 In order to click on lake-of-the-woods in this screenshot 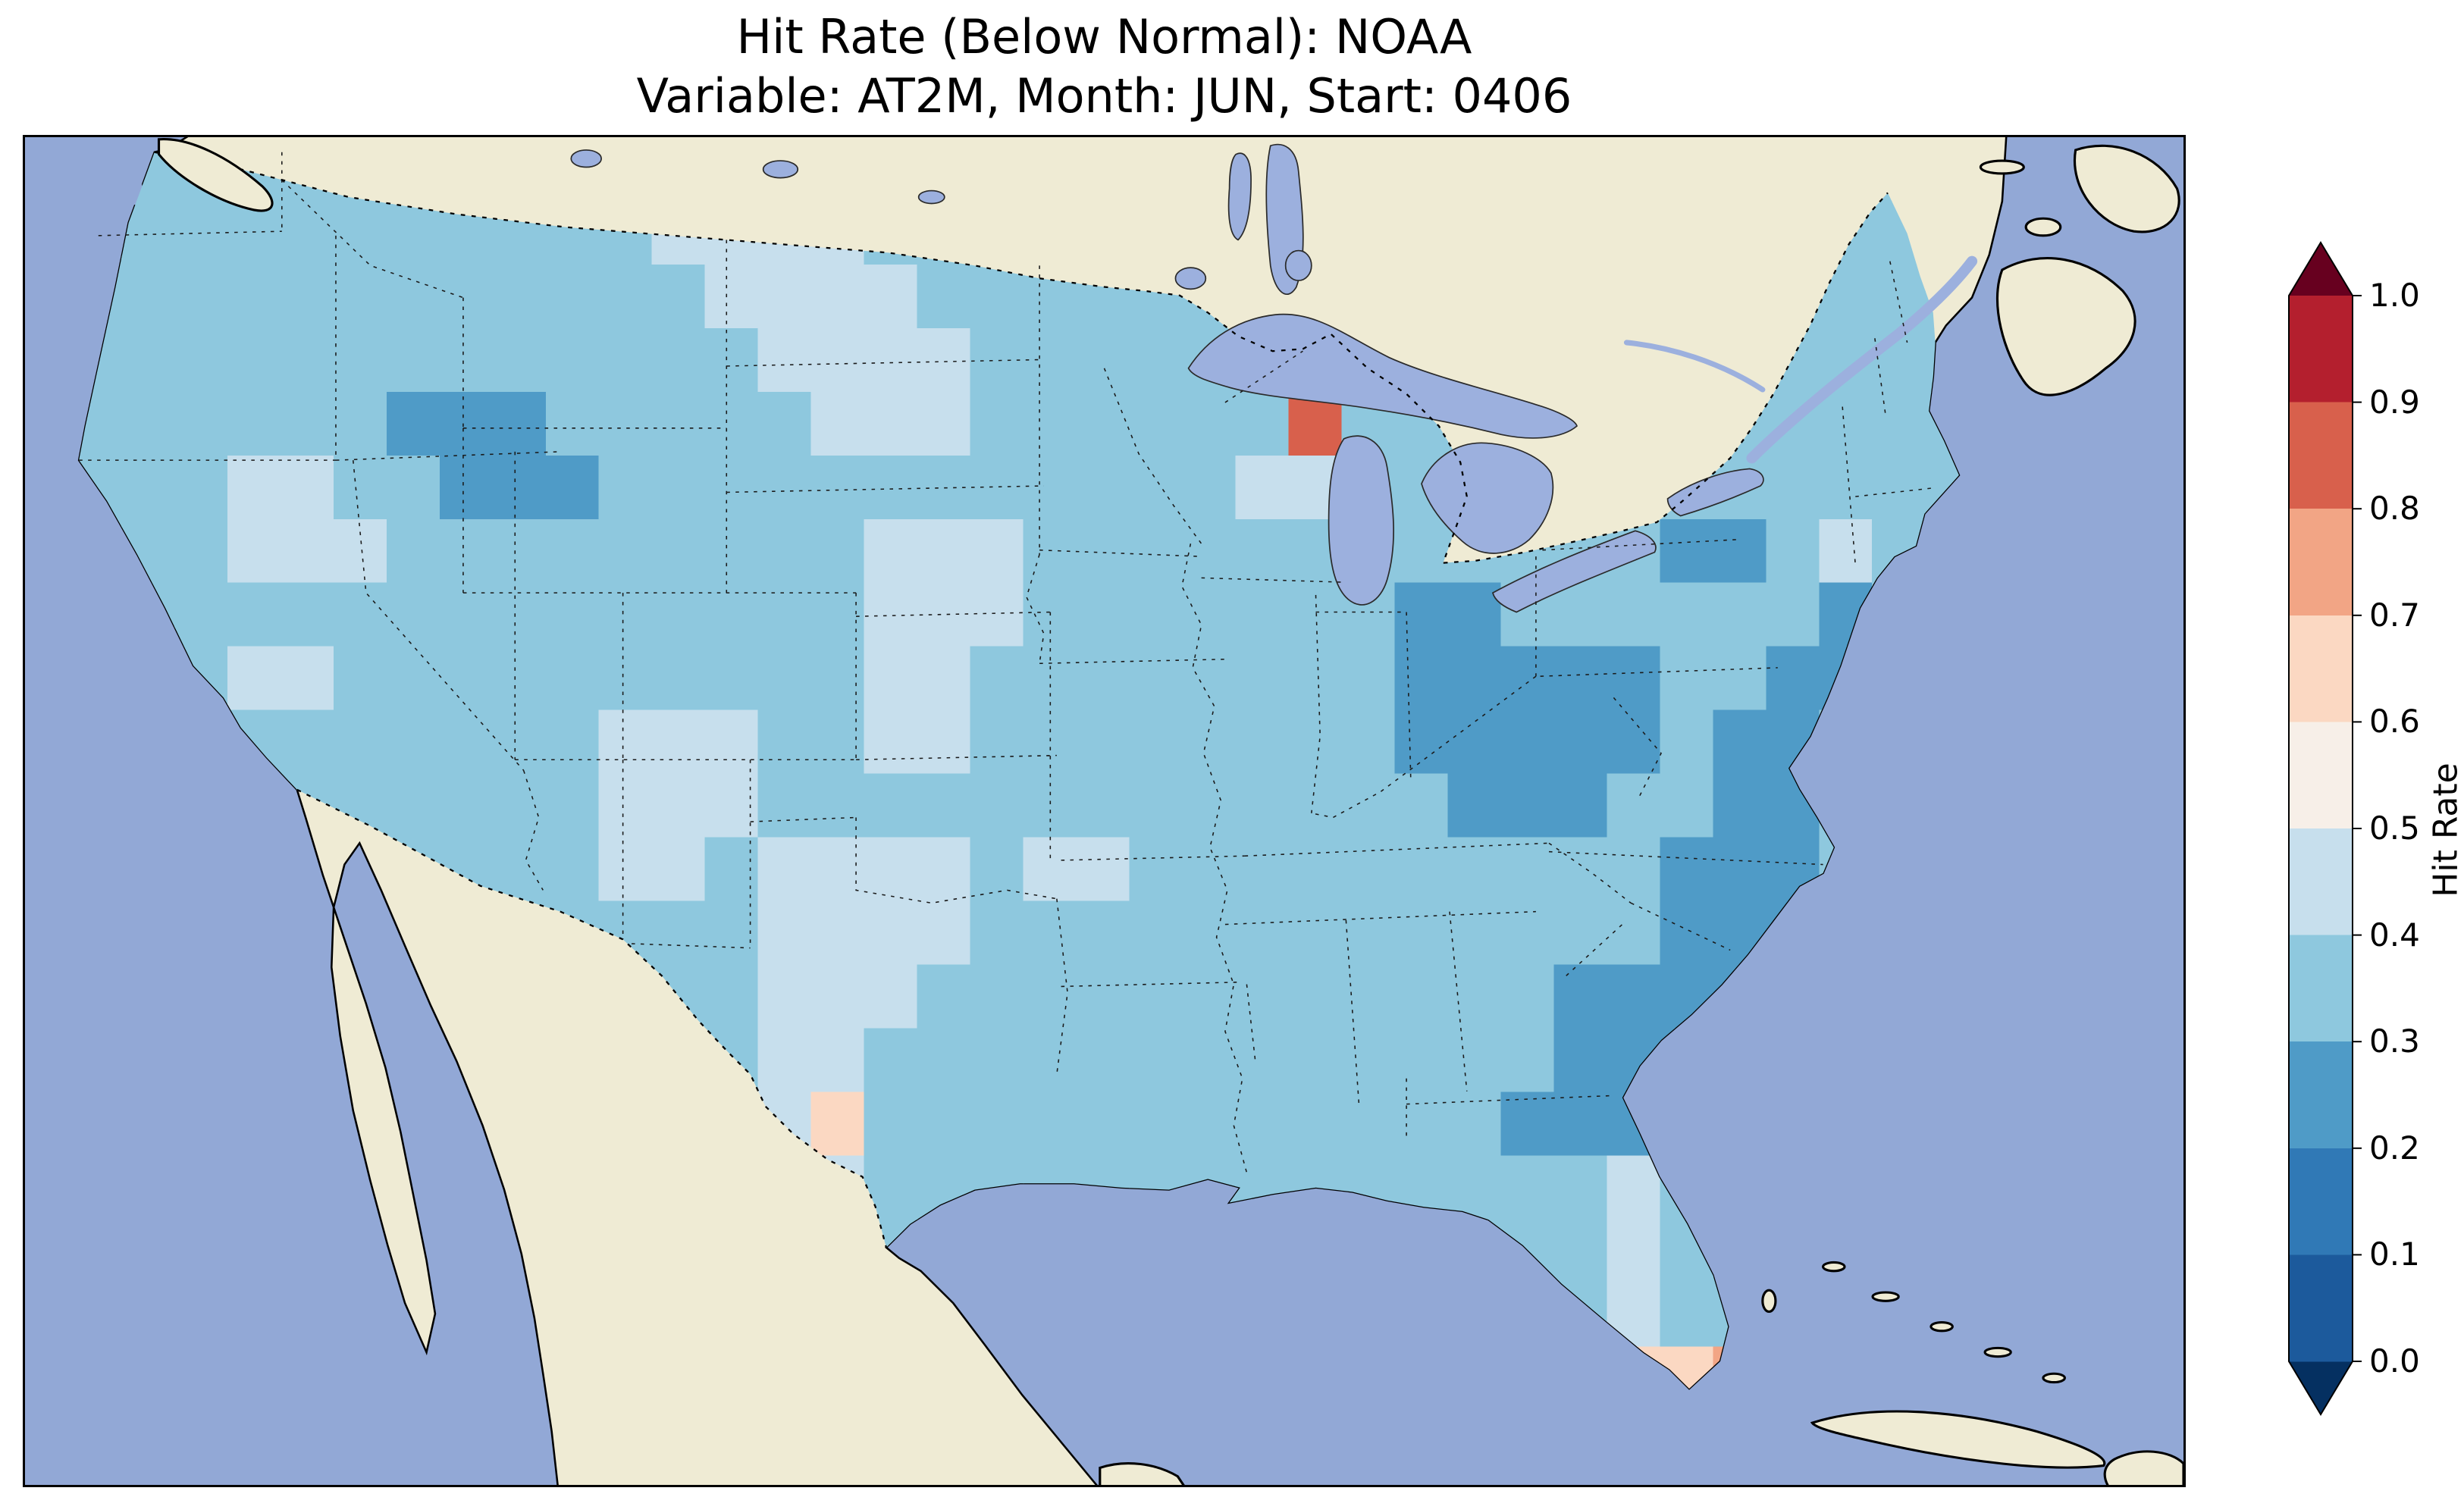, I will do `click(1191, 278)`.